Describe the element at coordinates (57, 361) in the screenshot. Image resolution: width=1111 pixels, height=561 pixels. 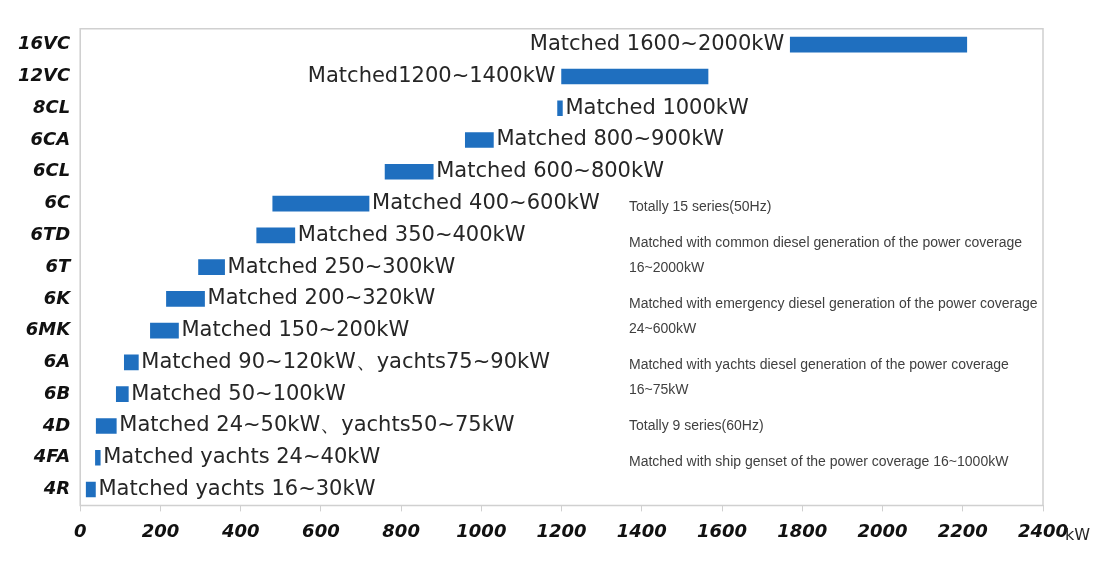
I see `y-tick-label: 6A` at that location.